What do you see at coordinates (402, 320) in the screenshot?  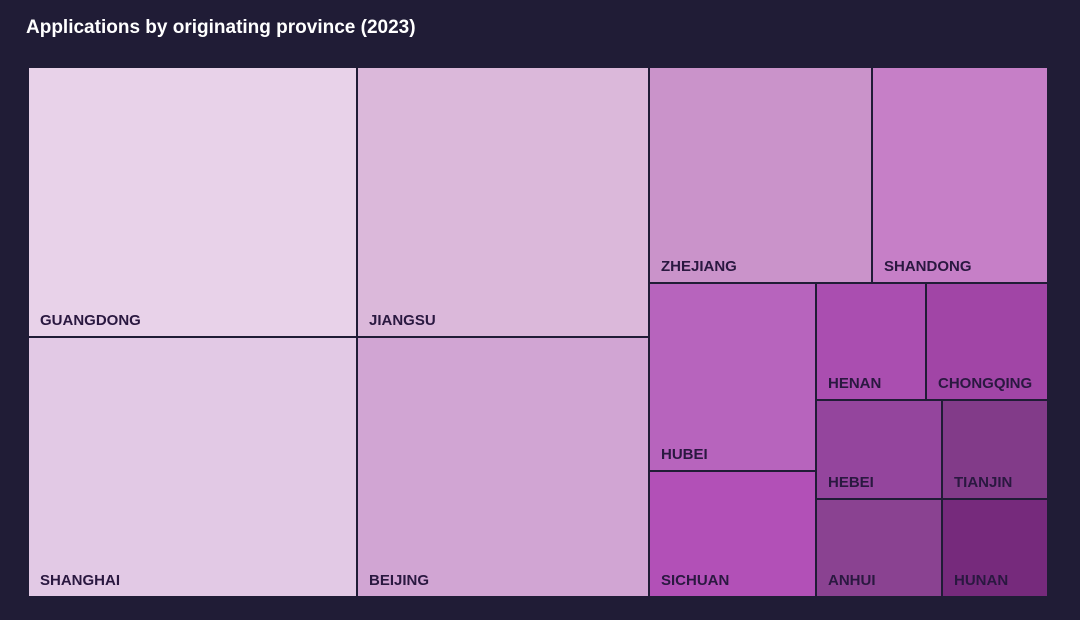 I see `treemap-label-jiangsu: JIANGSU` at bounding box center [402, 320].